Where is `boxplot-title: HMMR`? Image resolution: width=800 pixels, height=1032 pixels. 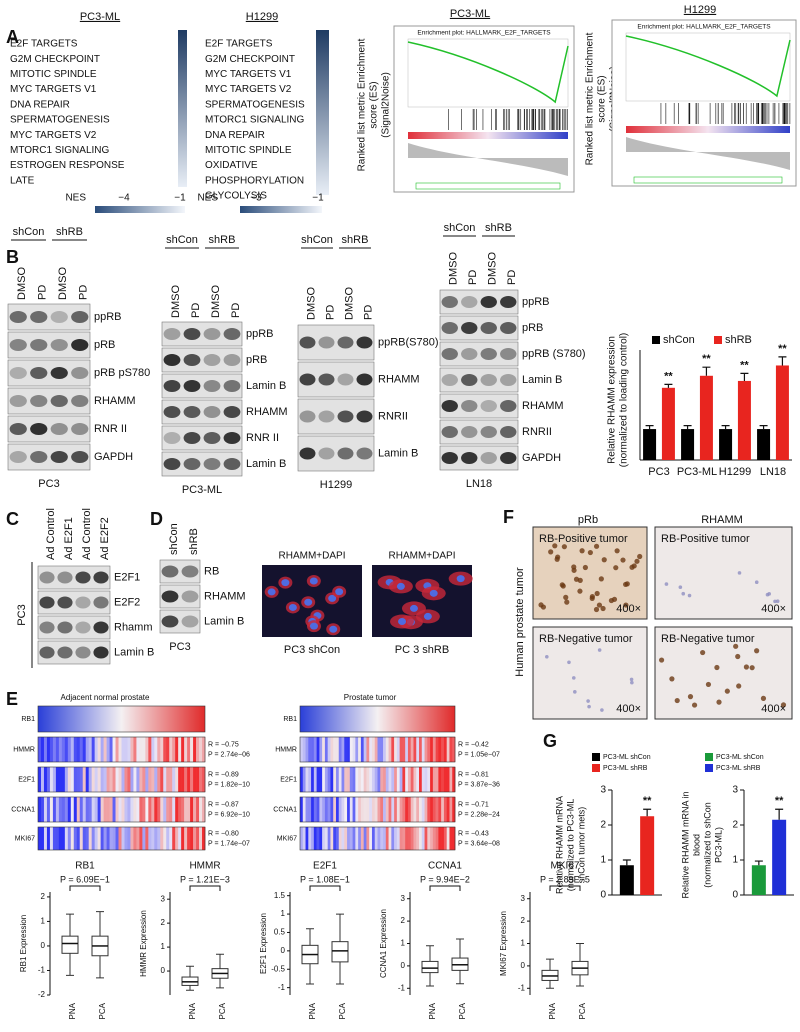
boxplot-title: HMMR is located at coordinates (204, 866).